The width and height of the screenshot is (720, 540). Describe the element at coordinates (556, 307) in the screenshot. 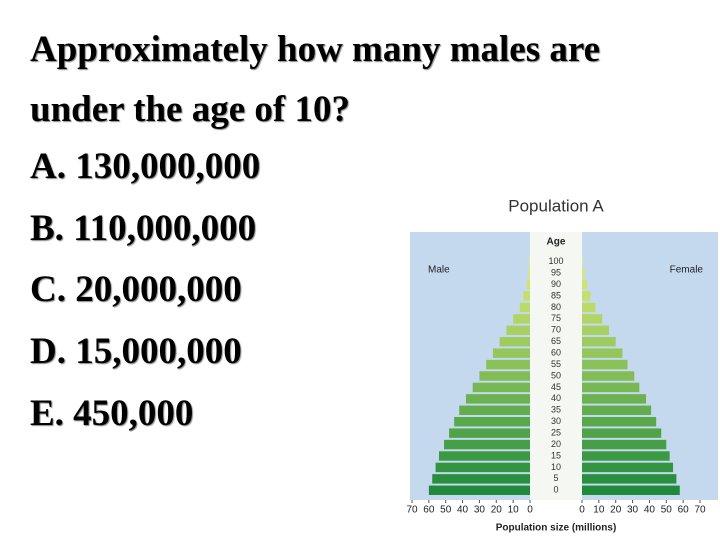

I see `age-label: 80` at that location.